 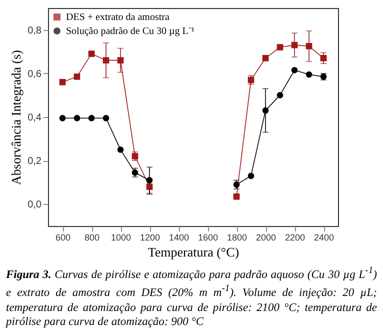 What do you see at coordinates (295, 237) in the screenshot?
I see `x-tick-label: 2200` at bounding box center [295, 237].